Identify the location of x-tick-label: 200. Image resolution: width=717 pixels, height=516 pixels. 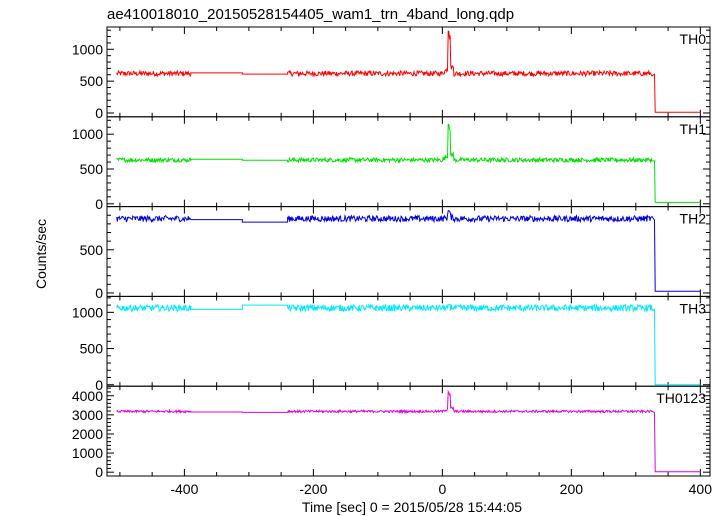
(572, 489).